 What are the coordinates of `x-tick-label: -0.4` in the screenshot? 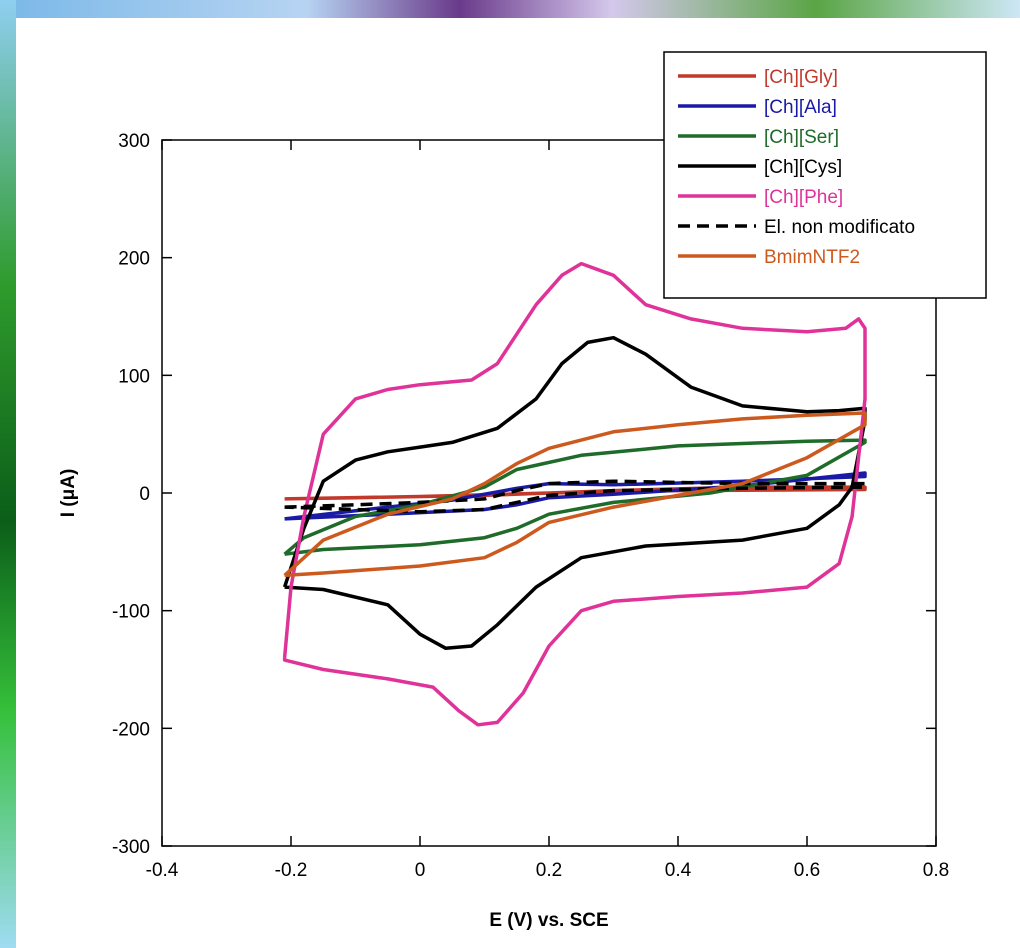 It's located at (162, 870).